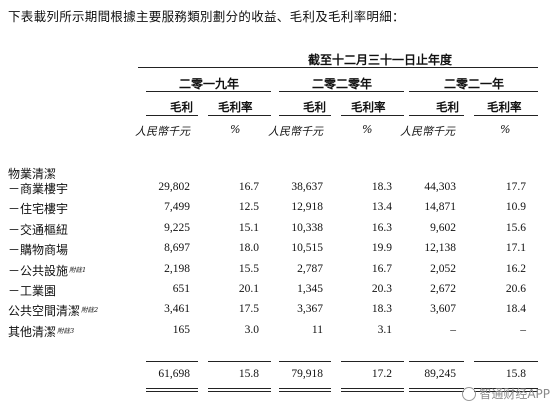 Image resolution: width=554 pixels, height=405 pixels. I want to click on year-2021: 二零二一年, so click(473, 84).